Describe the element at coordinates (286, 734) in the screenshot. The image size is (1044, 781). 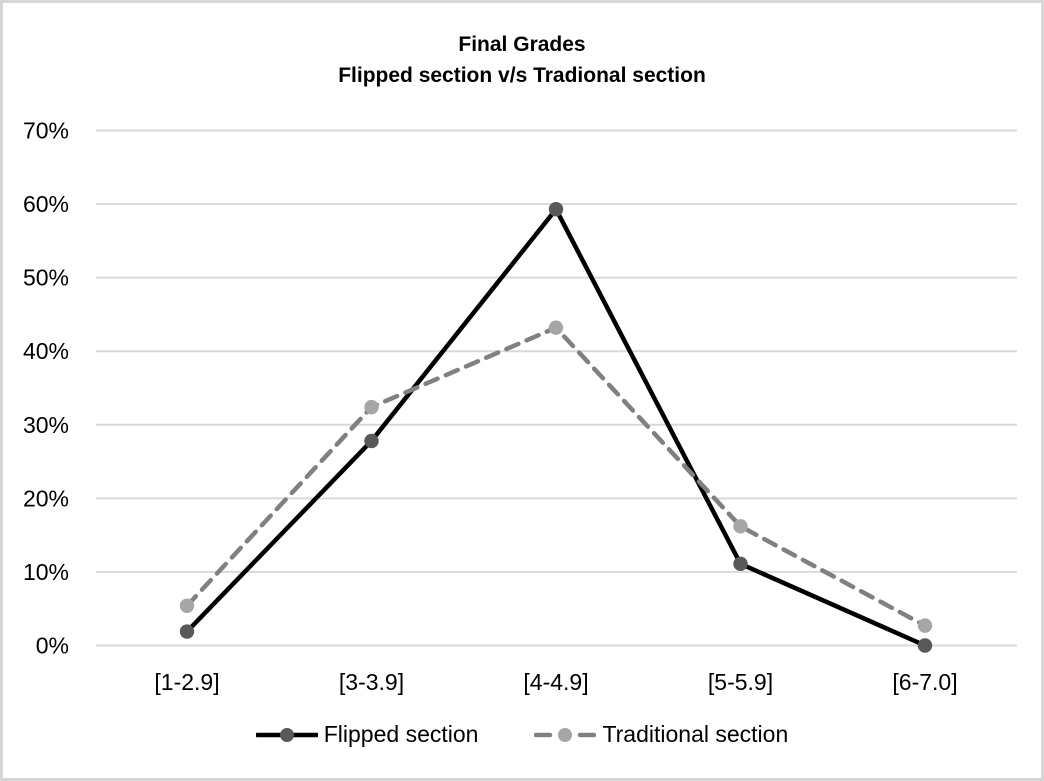
I see `legend-sample-flipped-line-icon` at that location.